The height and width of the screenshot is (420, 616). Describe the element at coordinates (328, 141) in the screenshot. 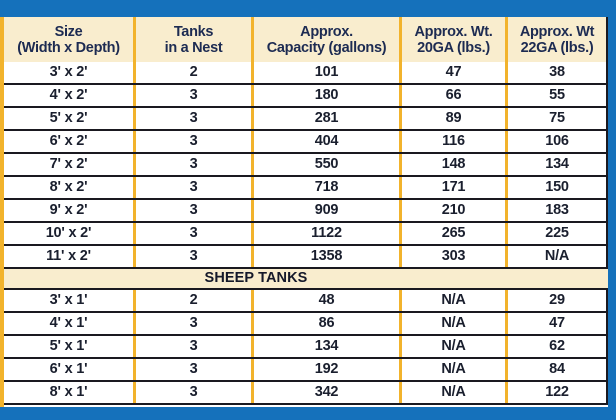

I see `cell-capacity-gallons: 404` at that location.